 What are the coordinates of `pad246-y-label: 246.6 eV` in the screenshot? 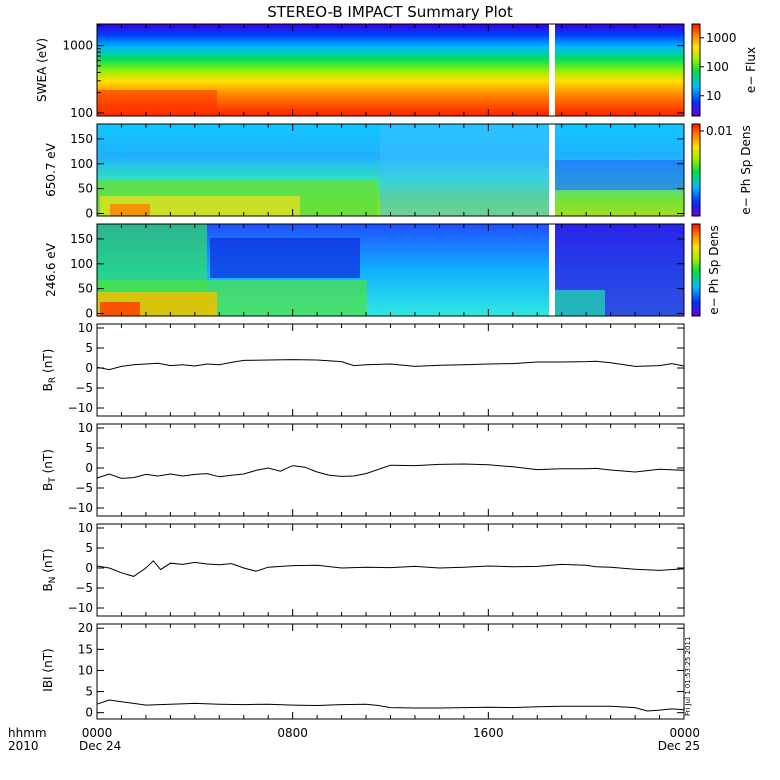 It's located at (51, 269).